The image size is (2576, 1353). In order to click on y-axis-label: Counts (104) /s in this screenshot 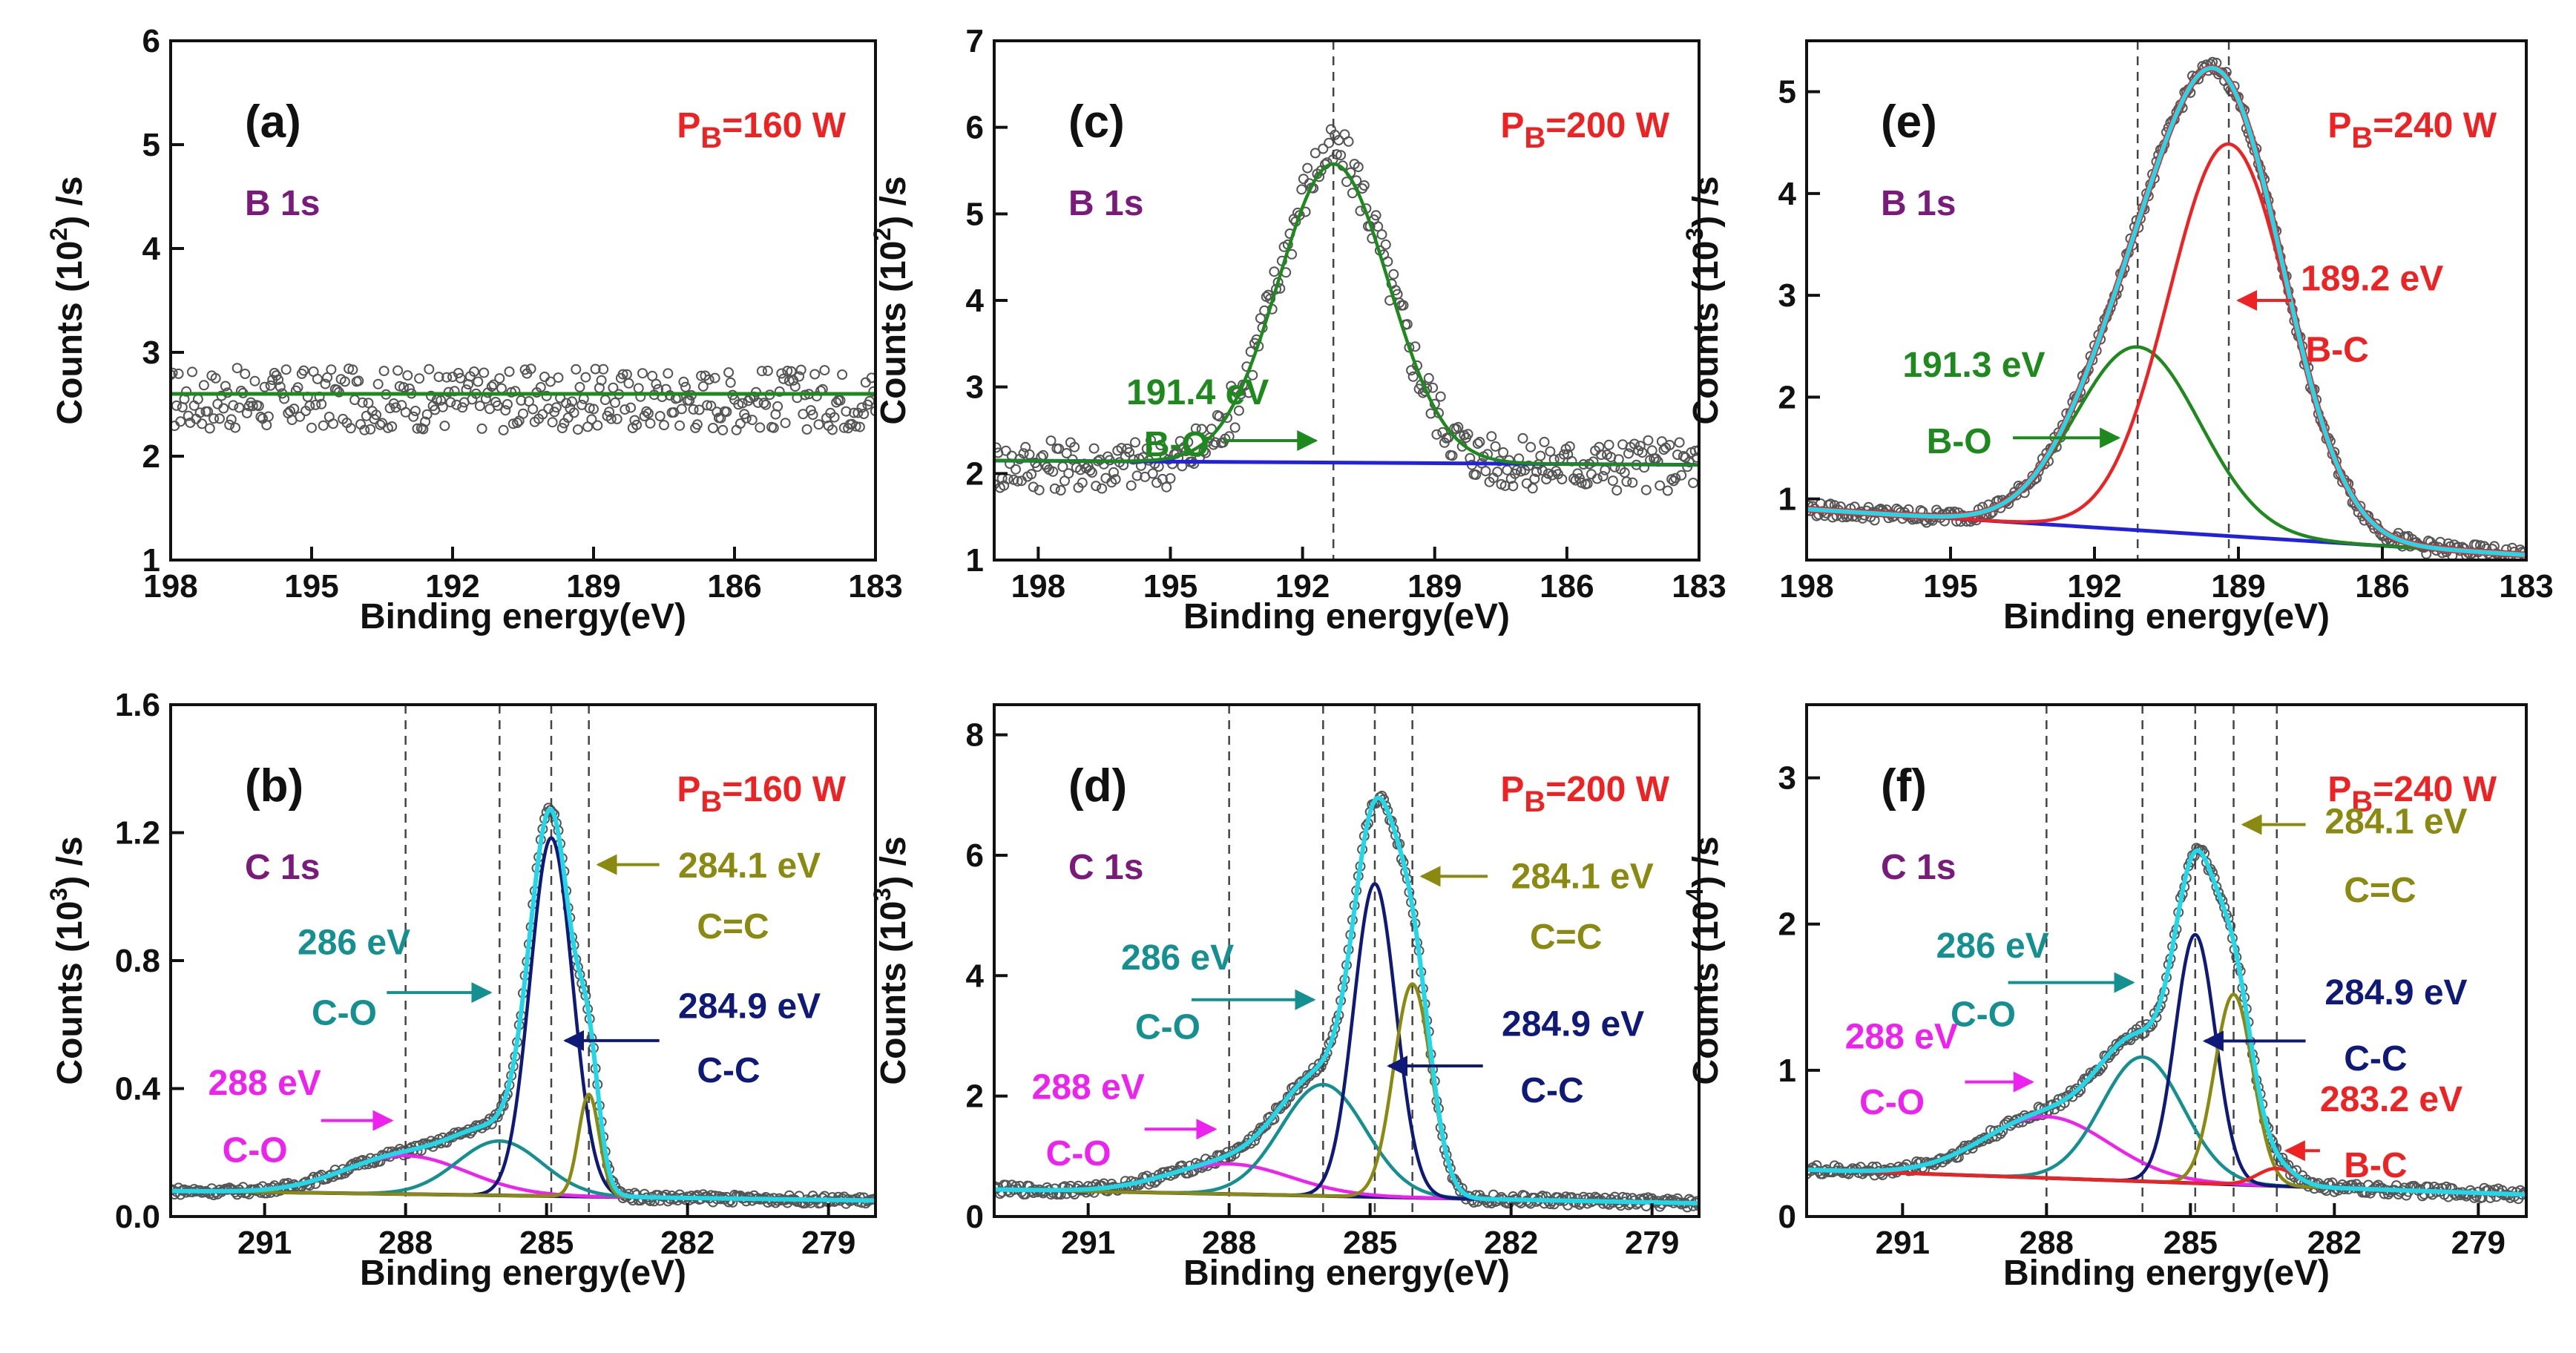, I will do `click(1704, 960)`.